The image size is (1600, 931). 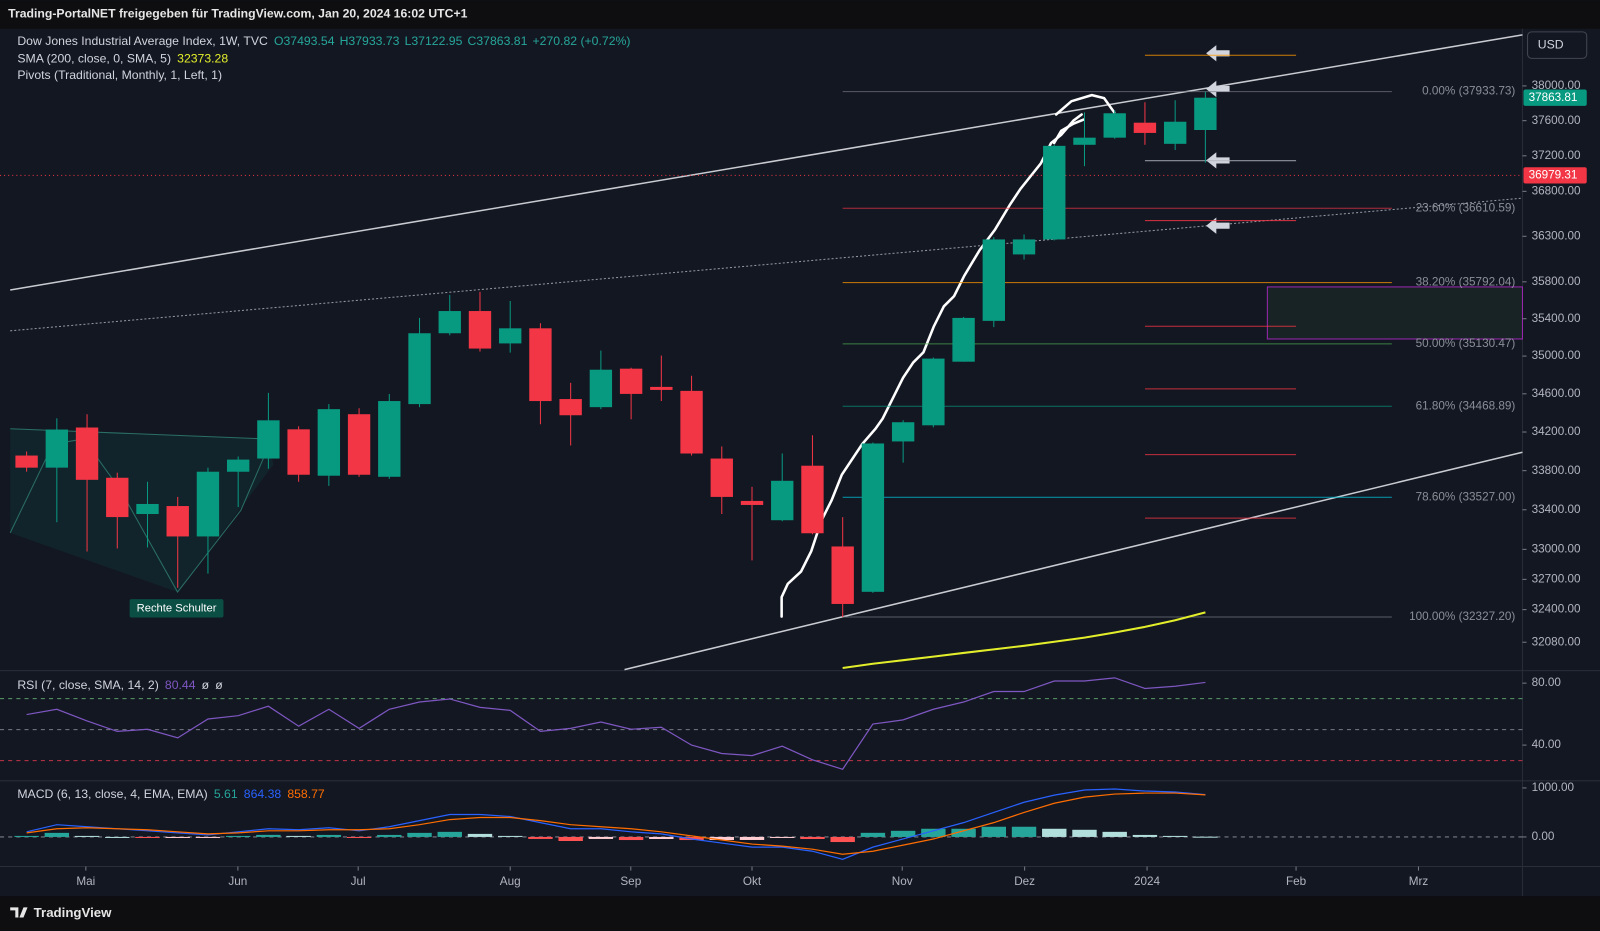 What do you see at coordinates (1556, 509) in the screenshot?
I see `y-tick-label: 33400.00` at bounding box center [1556, 509].